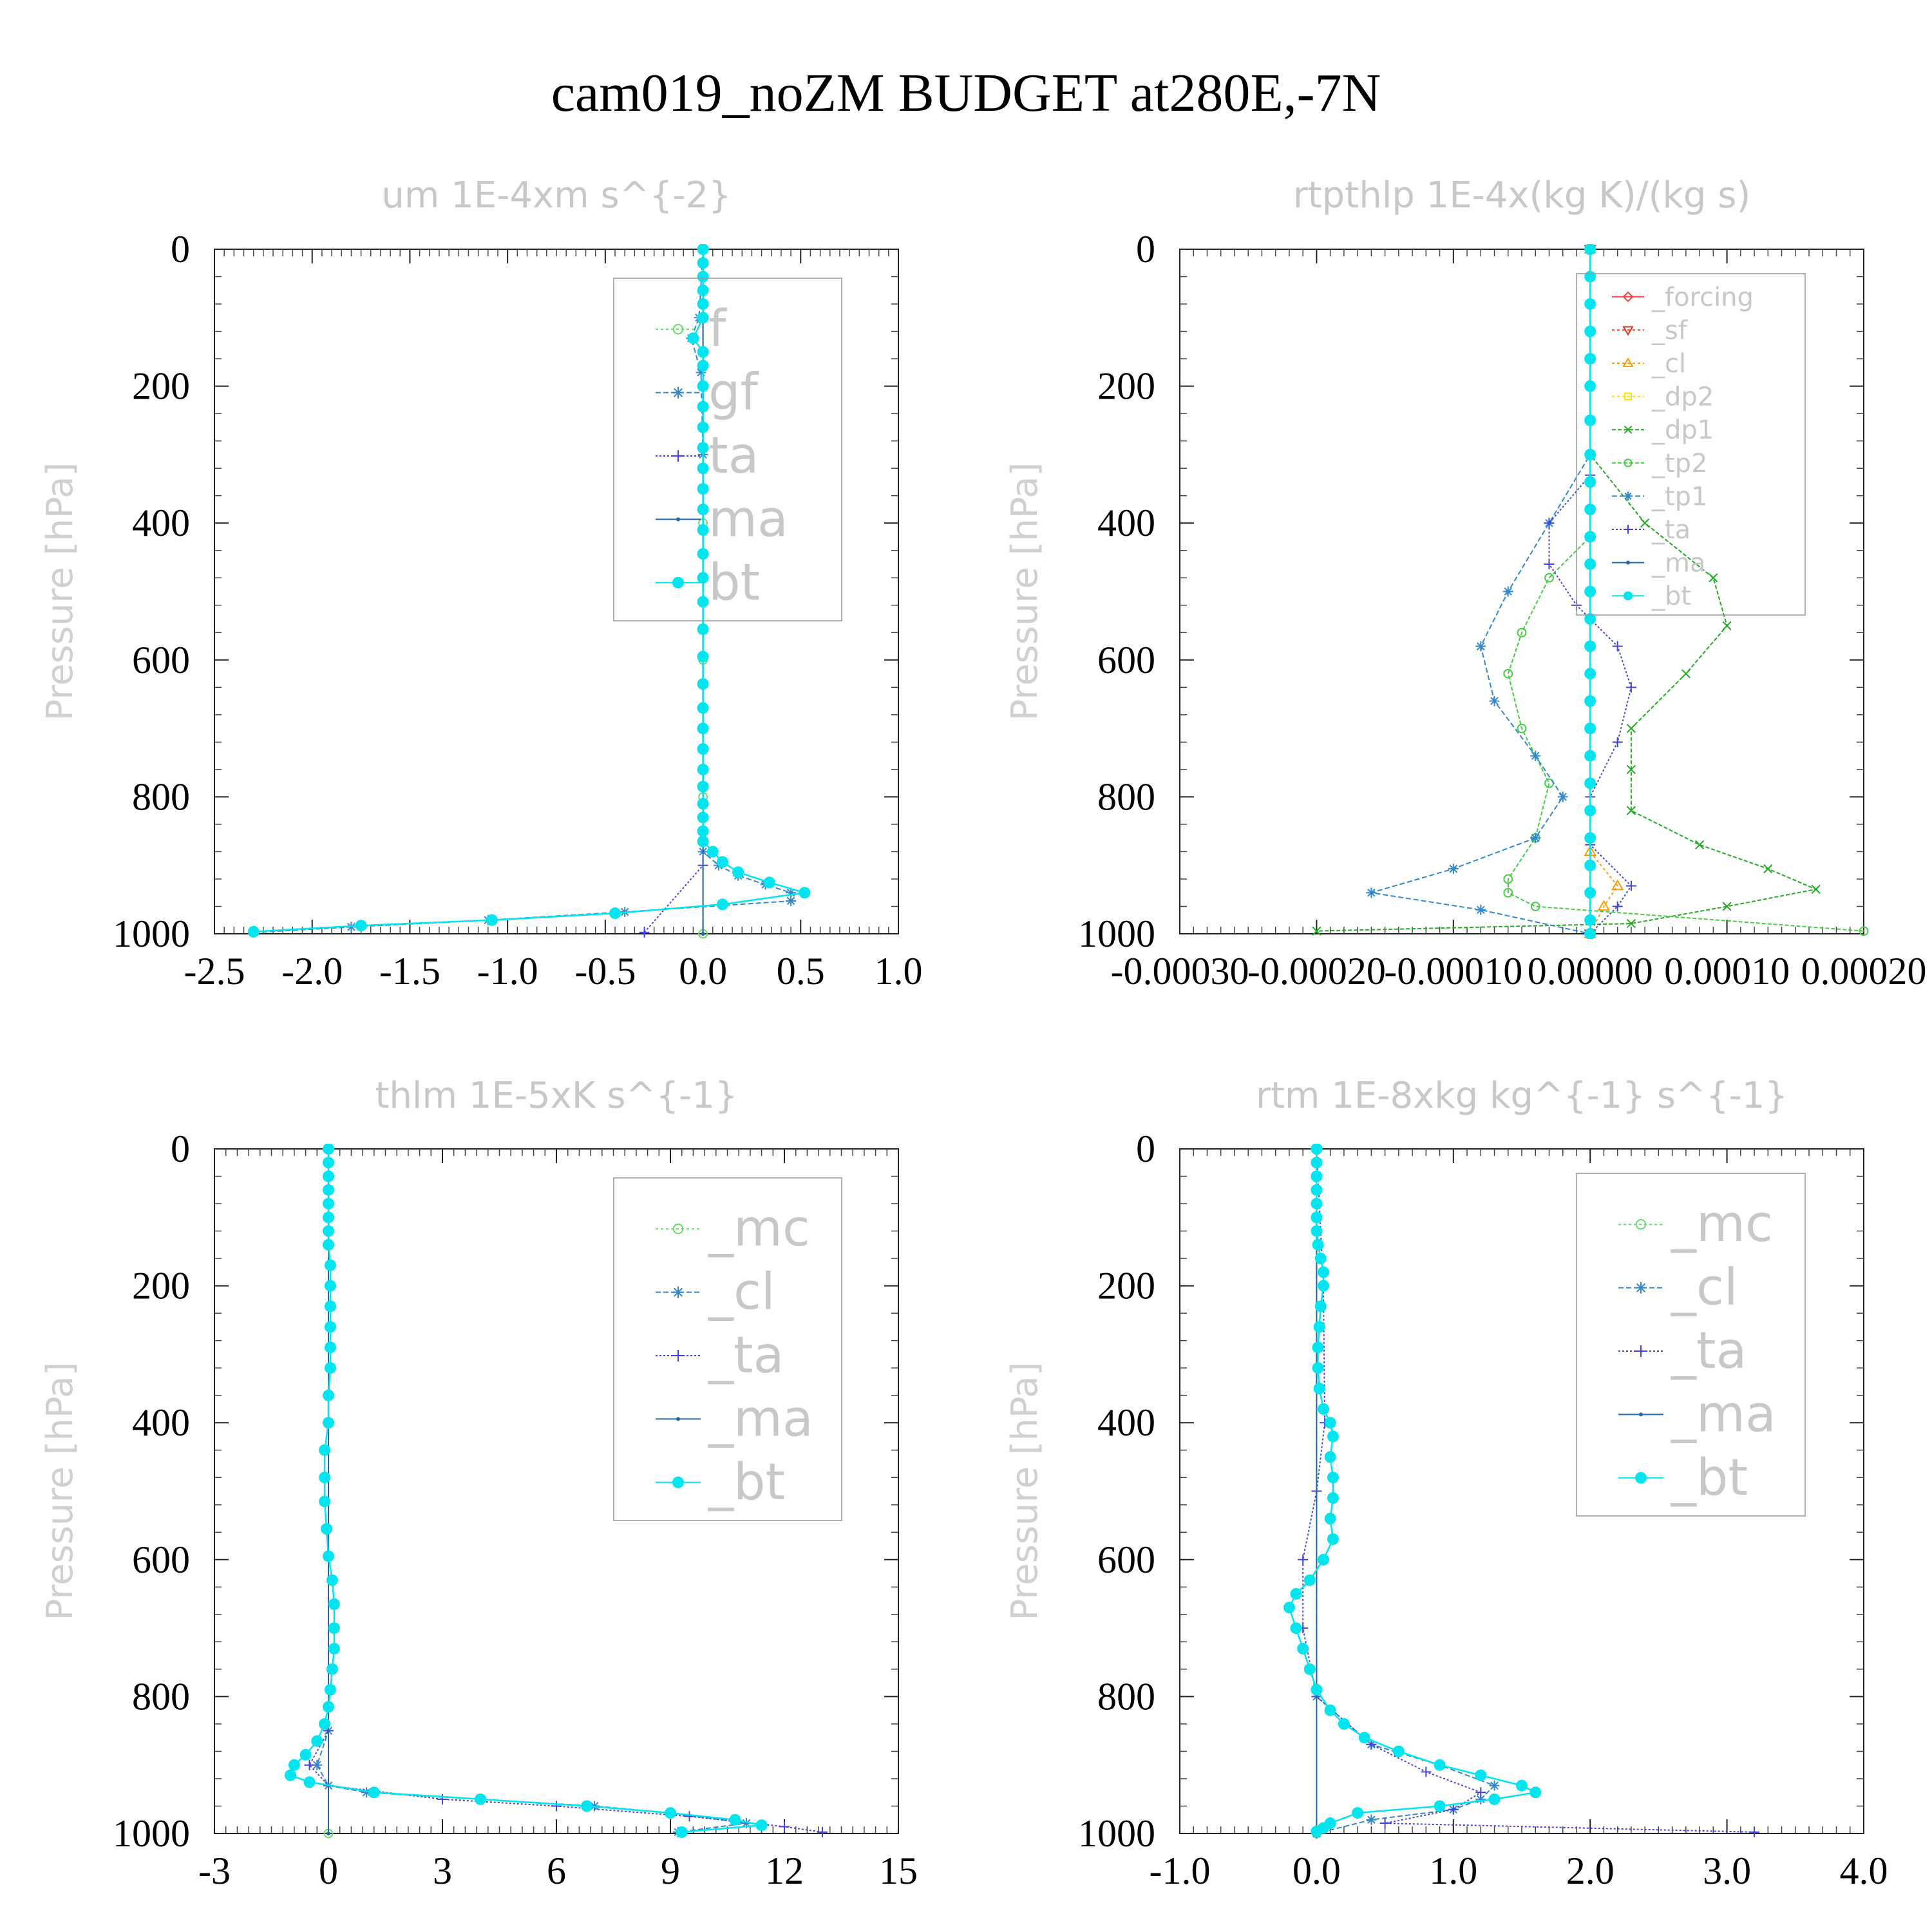 The height and width of the screenshot is (1932, 1932). Describe the element at coordinates (1702, 297) in the screenshot. I see `legend-label: _forcing` at that location.